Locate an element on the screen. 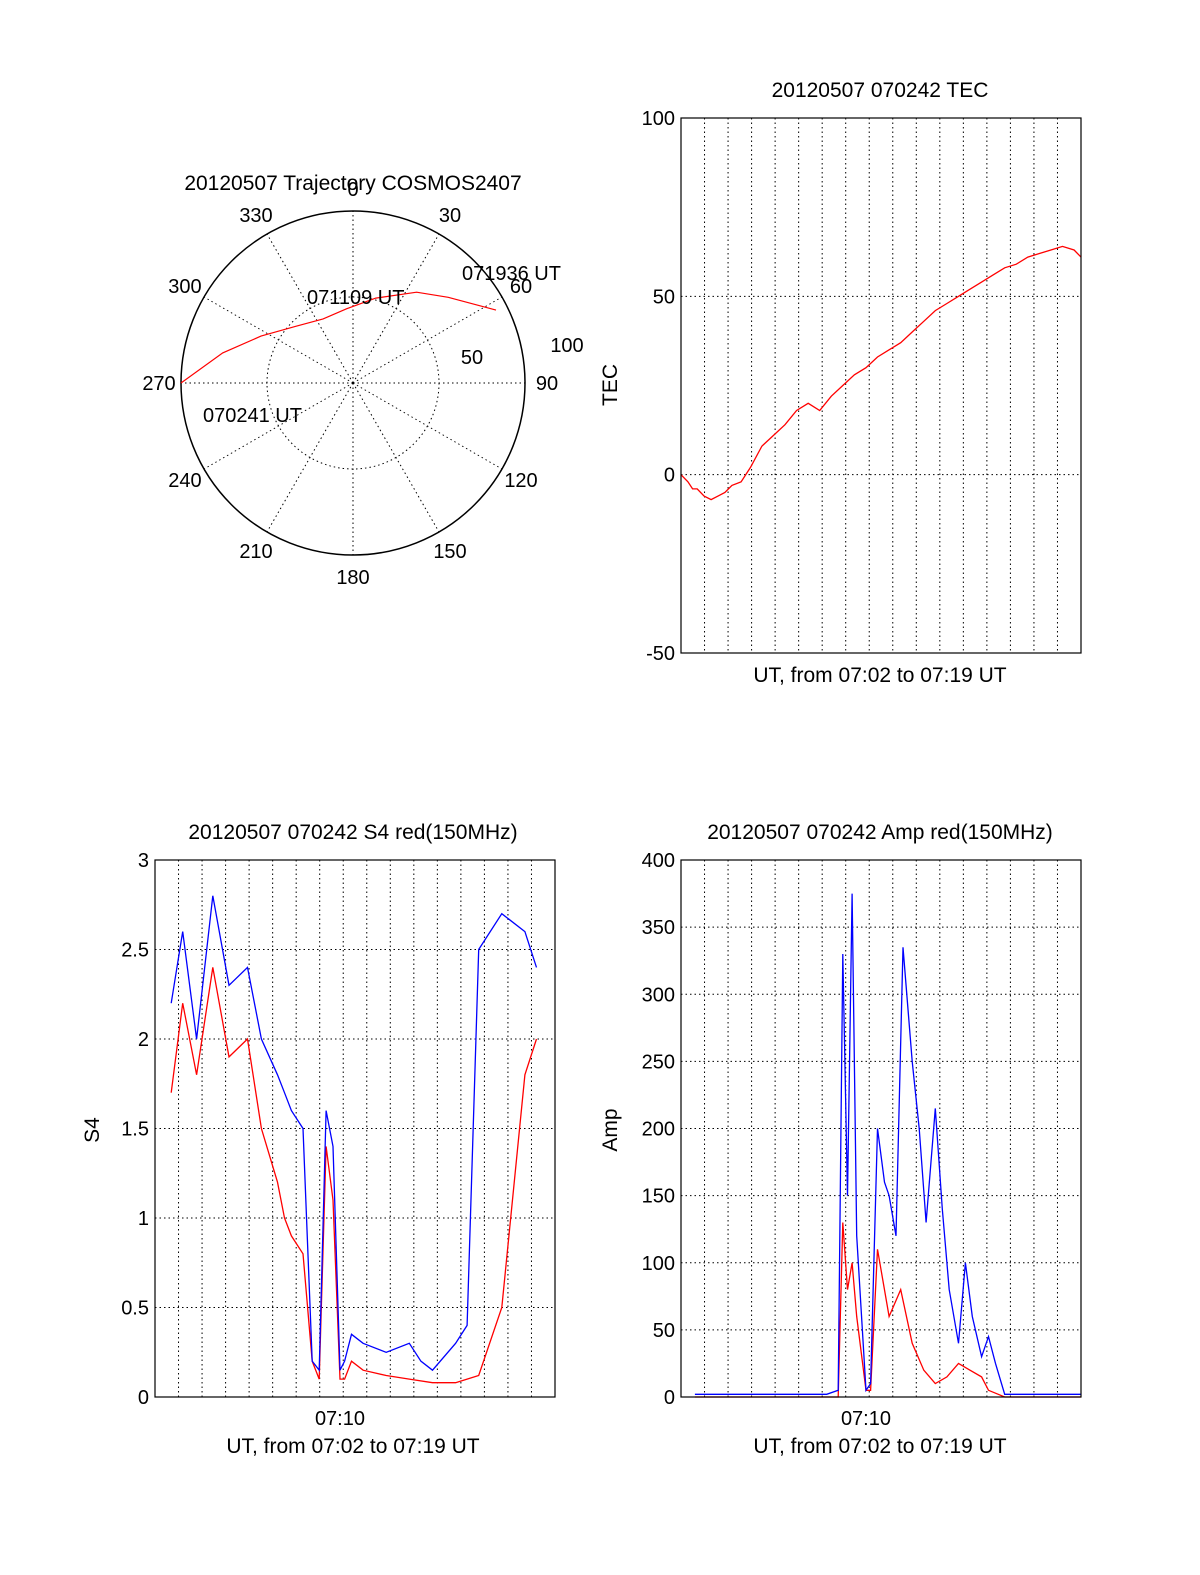  trajectory-mid-label: 071109 UT is located at coordinates (355, 298).